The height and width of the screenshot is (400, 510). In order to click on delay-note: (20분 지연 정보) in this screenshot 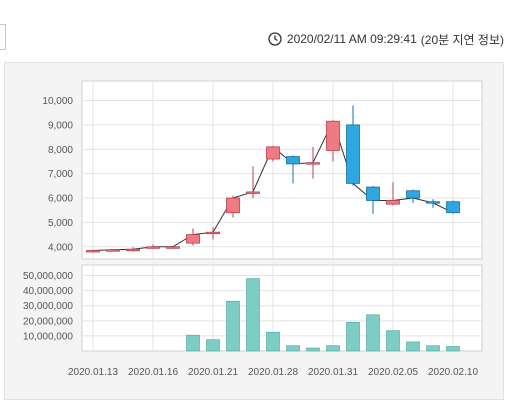, I will do `click(462, 39)`.